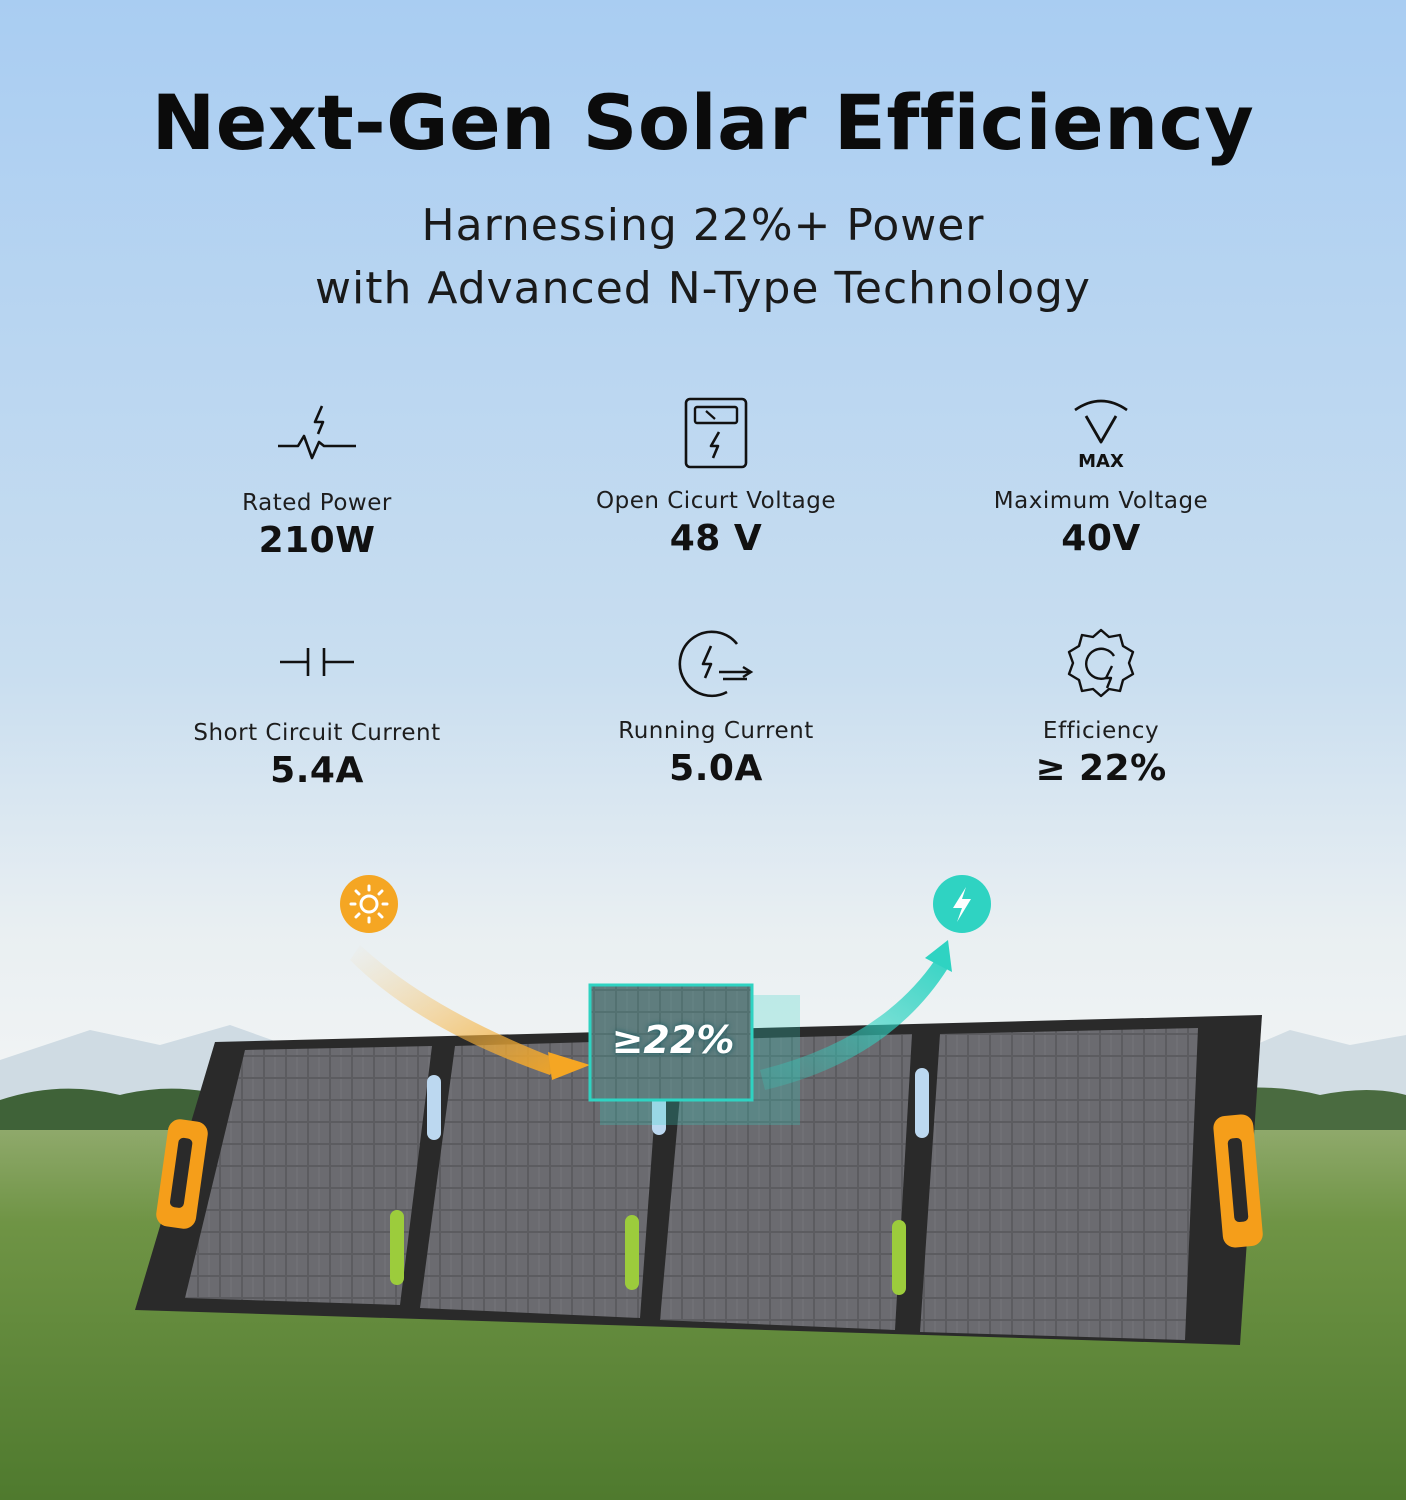  I want to click on svg-text: MAX, so click(1101, 461).